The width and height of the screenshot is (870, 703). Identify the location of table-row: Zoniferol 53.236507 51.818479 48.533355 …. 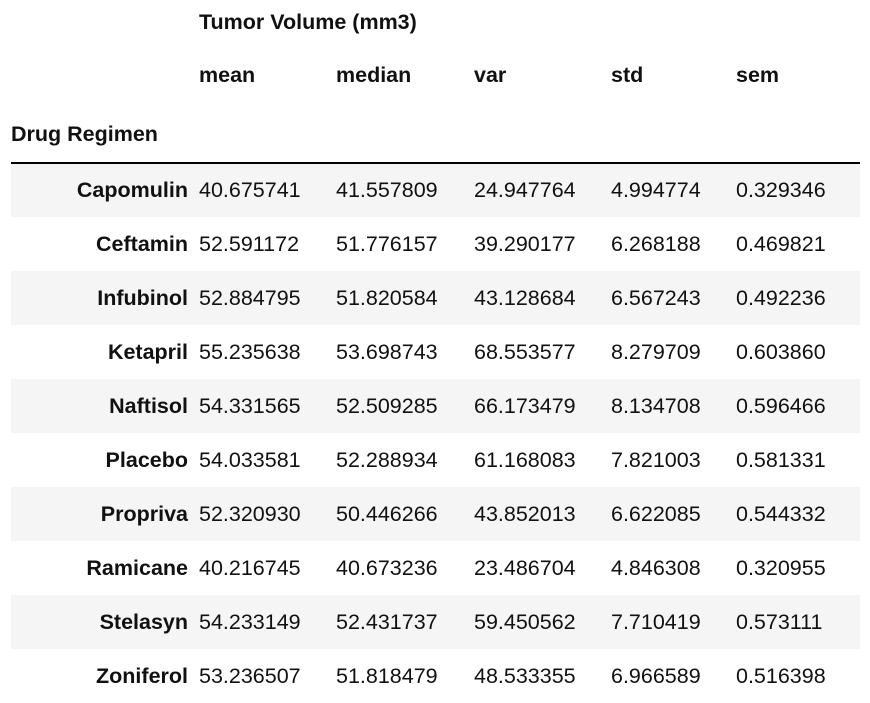
(435, 676).